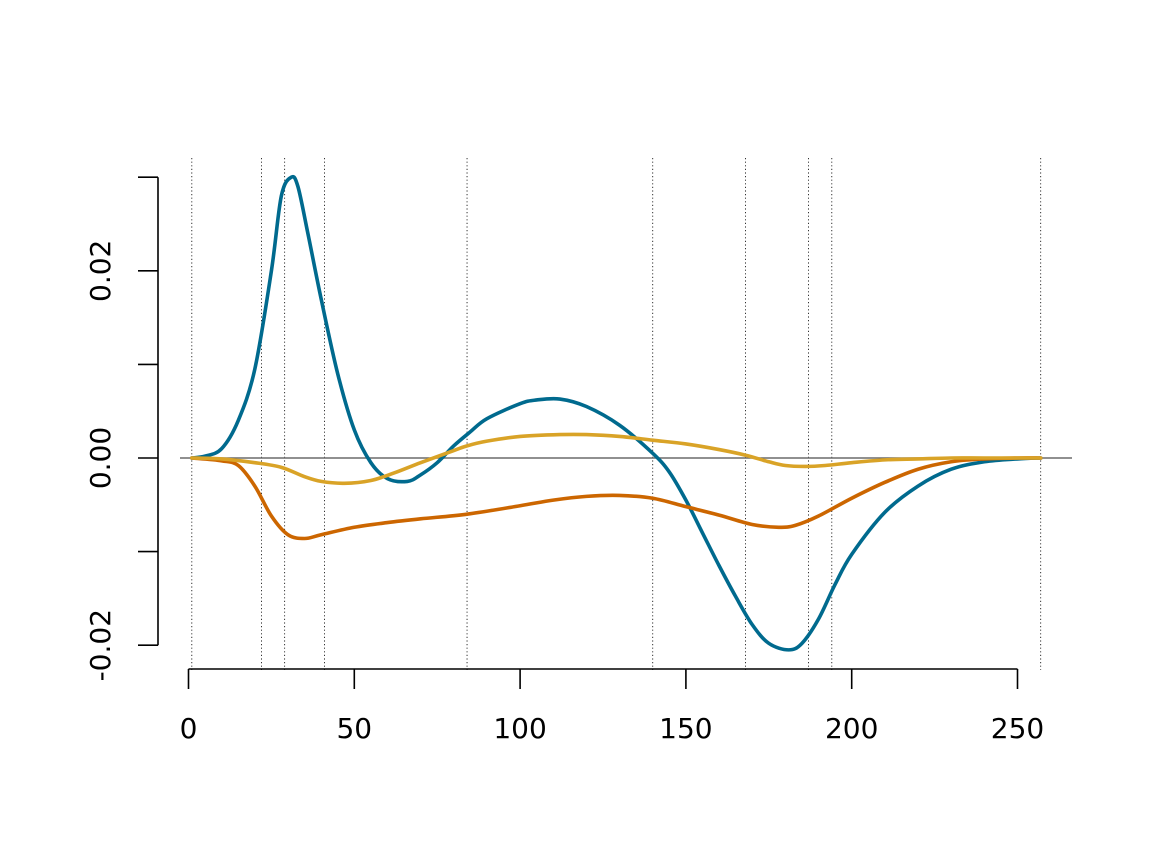 This screenshot has width=1152, height=865. I want to click on y-axis: -0.02 0.00 0.02, so click(121, 428).